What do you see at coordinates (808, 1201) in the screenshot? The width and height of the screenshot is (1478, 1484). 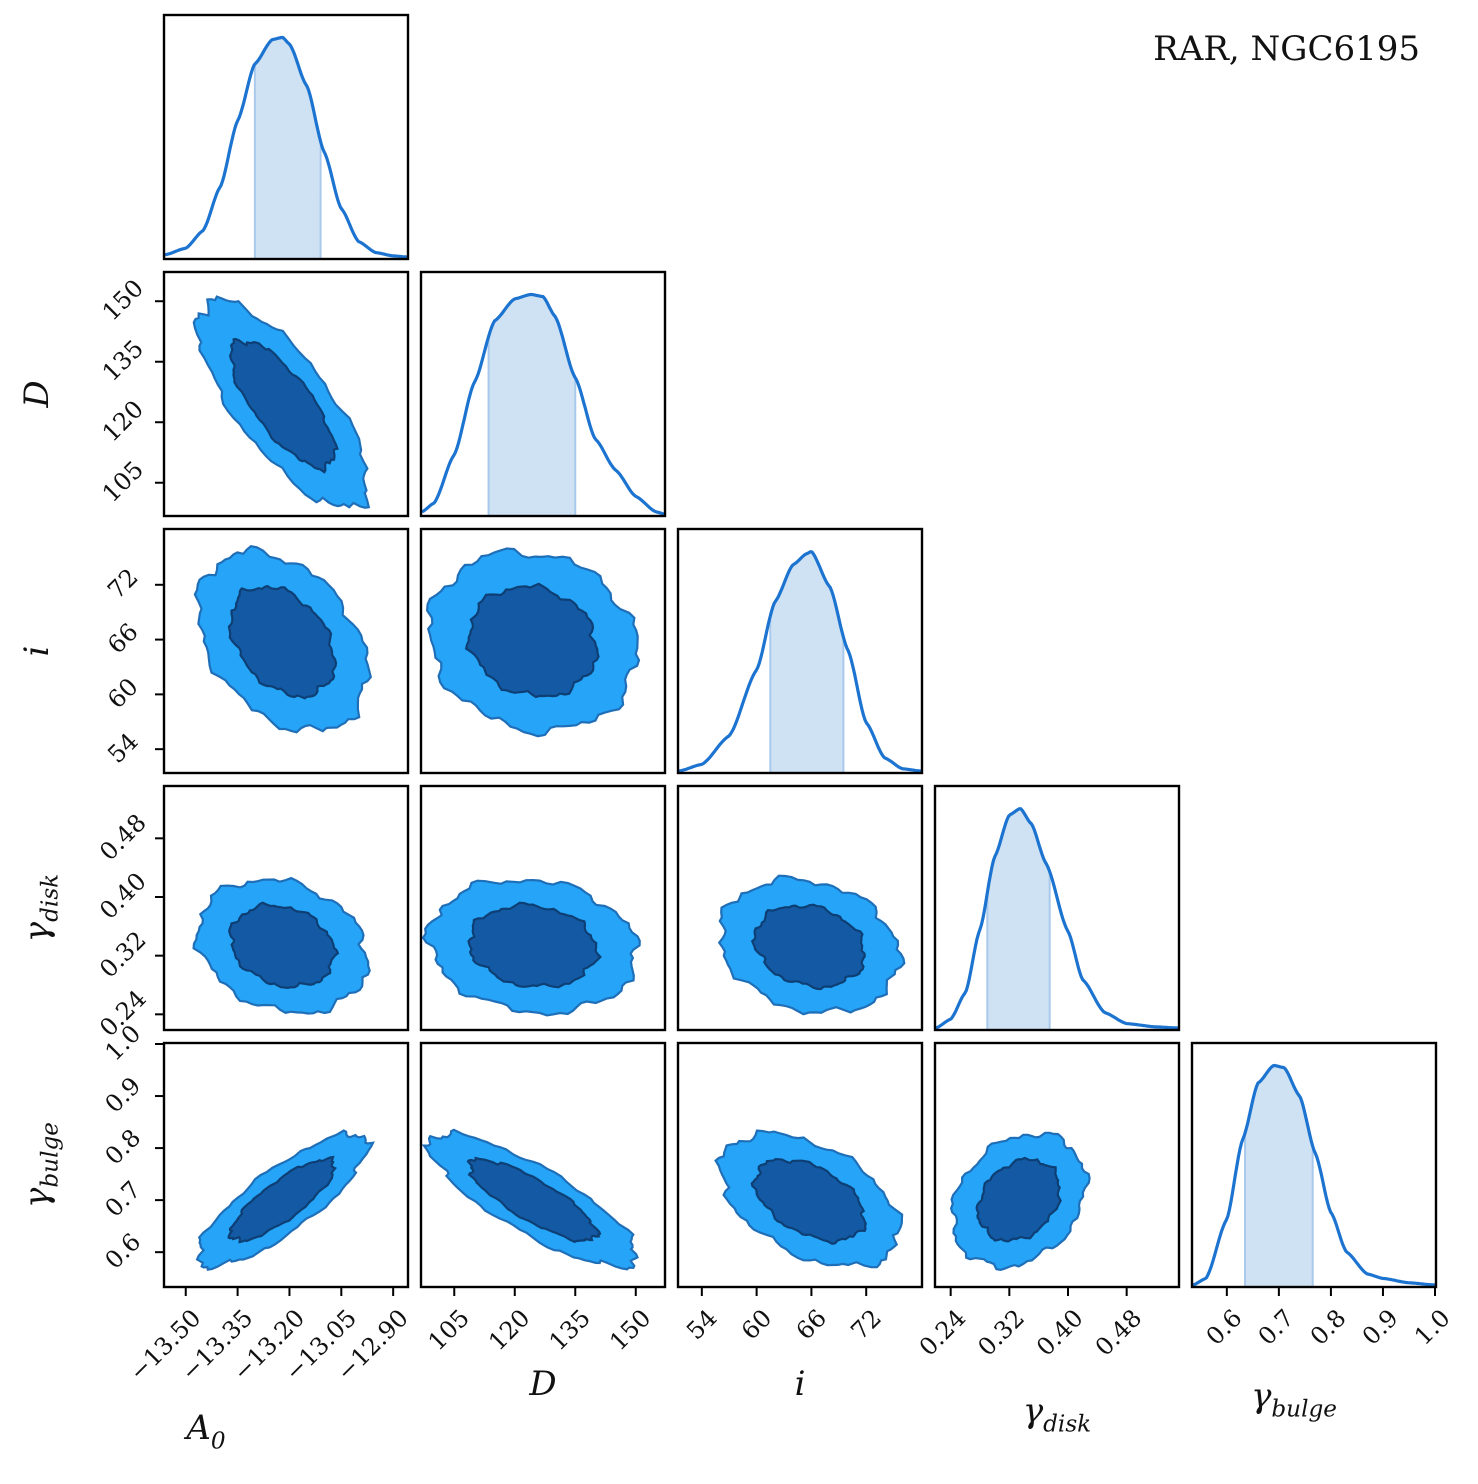 I see `contour-1sigma-gamma_bulge-vs-i` at bounding box center [808, 1201].